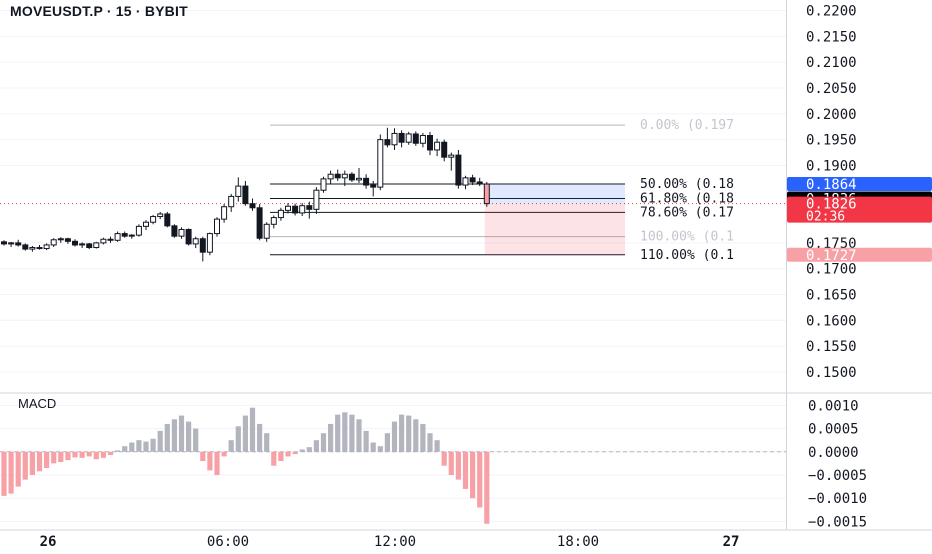 This screenshot has width=932, height=554. Describe the element at coordinates (395, 542) in the screenshot. I see `time-tick-label: 12:00` at that location.